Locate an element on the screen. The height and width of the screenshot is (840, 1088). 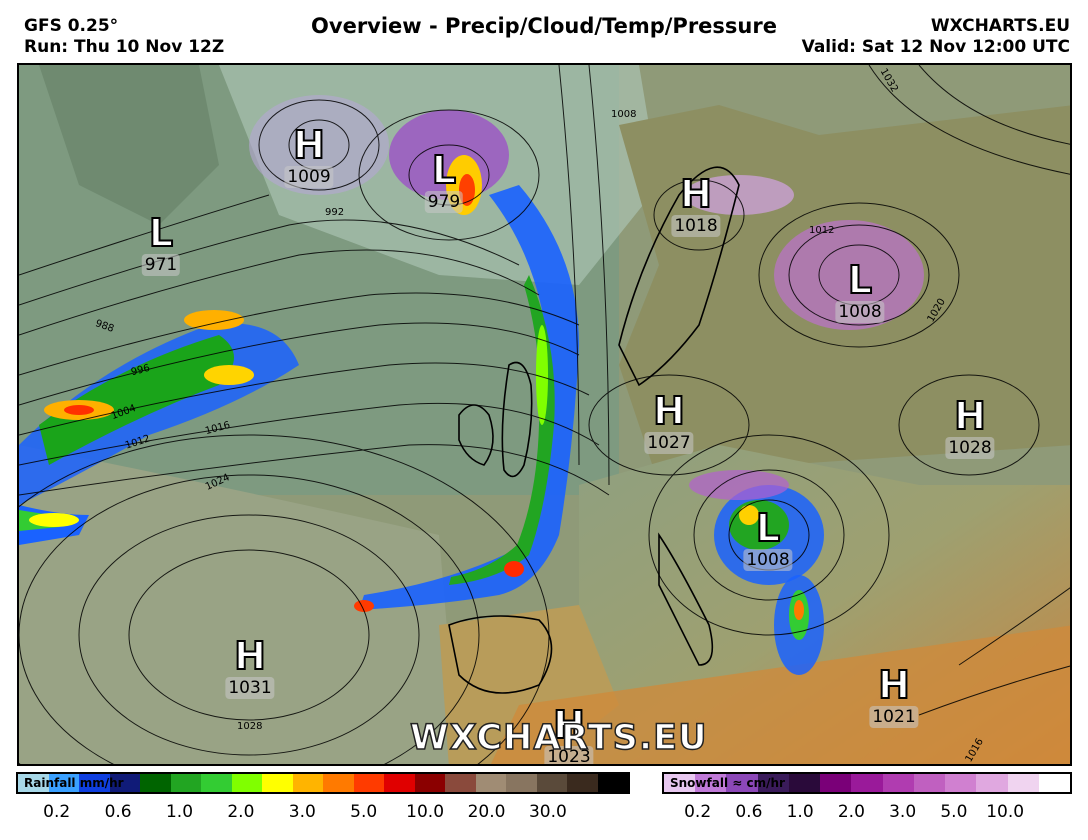
pressure-system-label: H 1027 is located at coordinates (669, 422).